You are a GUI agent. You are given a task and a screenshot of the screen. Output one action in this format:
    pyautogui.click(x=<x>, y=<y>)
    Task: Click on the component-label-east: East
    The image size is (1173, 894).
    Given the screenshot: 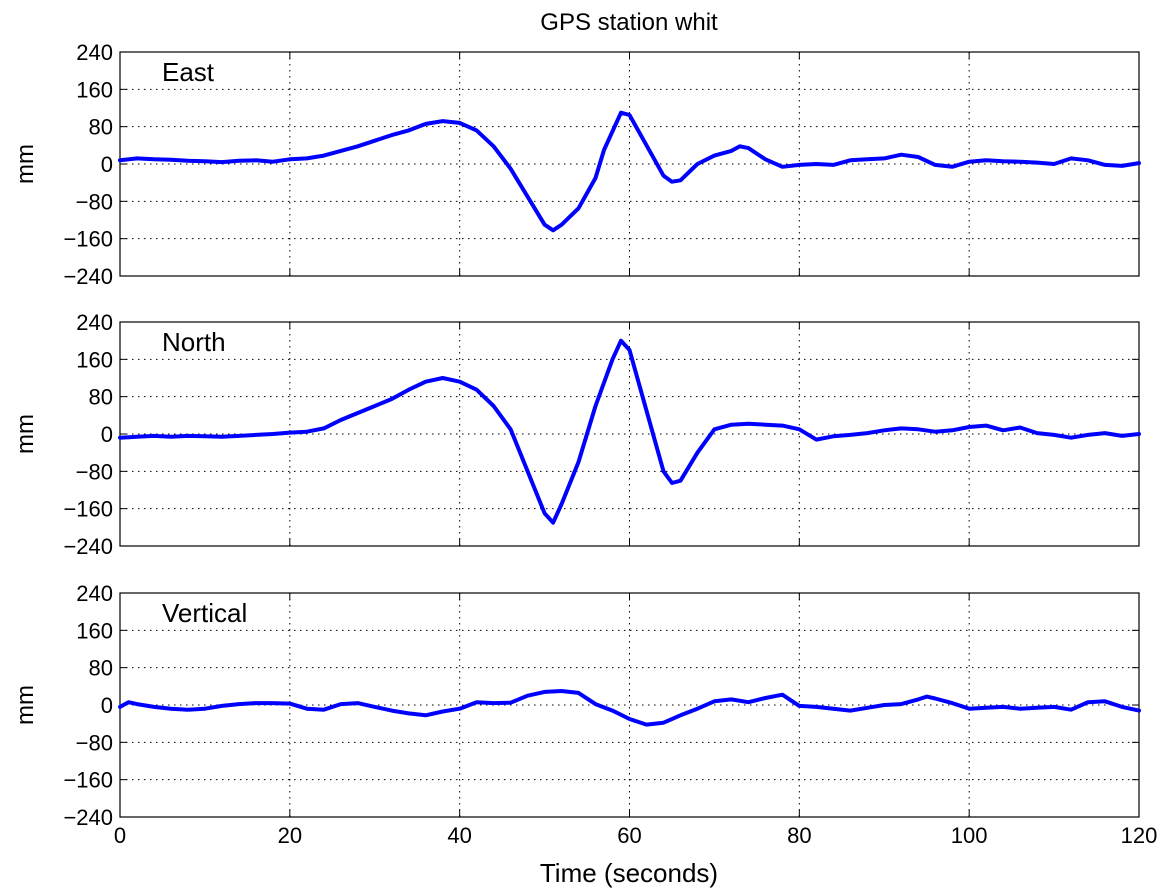 What is the action you would take?
    pyautogui.click(x=188, y=72)
    